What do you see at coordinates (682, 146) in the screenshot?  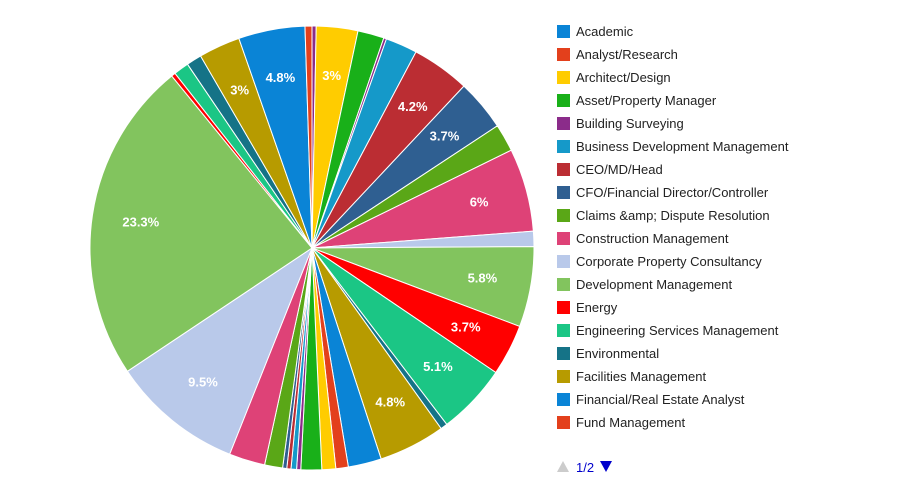 I see `legend-label: Business Development Management` at bounding box center [682, 146].